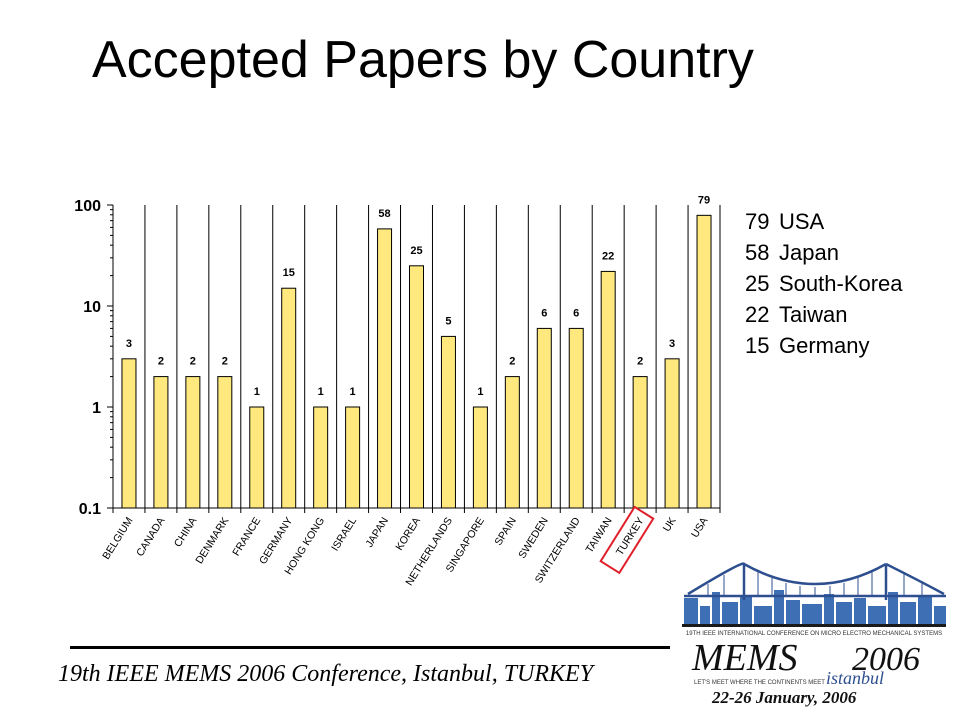 This screenshot has height=720, width=960. What do you see at coordinates (533, 537) in the screenshot?
I see `x-tick-label: SWEDEN` at bounding box center [533, 537].